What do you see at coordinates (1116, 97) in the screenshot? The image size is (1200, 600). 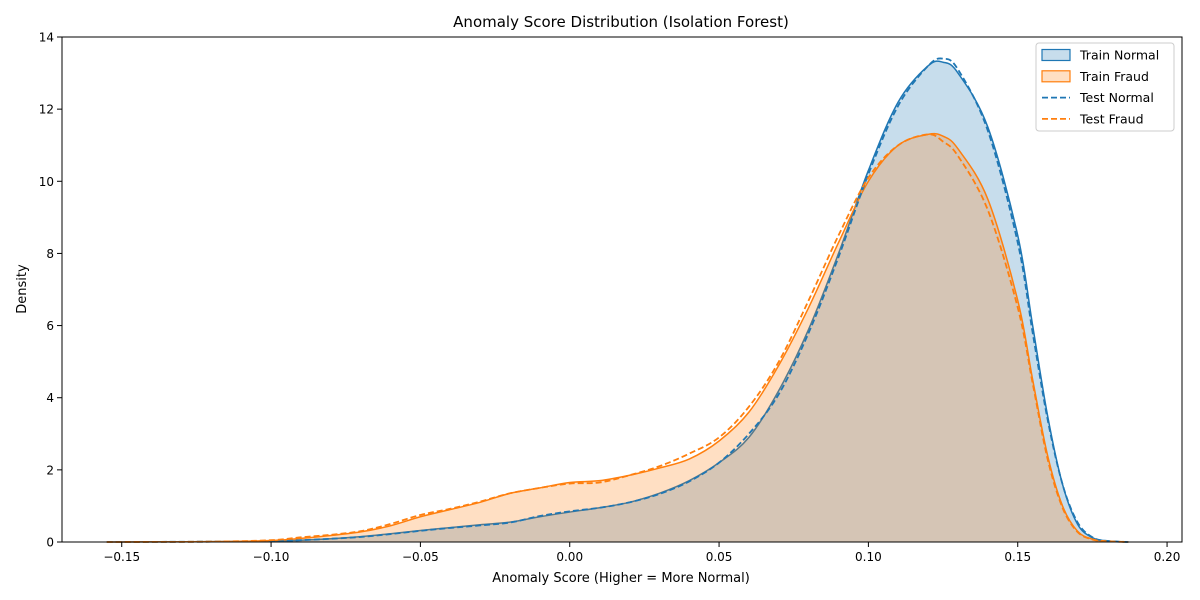 I see `legend-label-test-normal: Test Normal` at bounding box center [1116, 97].